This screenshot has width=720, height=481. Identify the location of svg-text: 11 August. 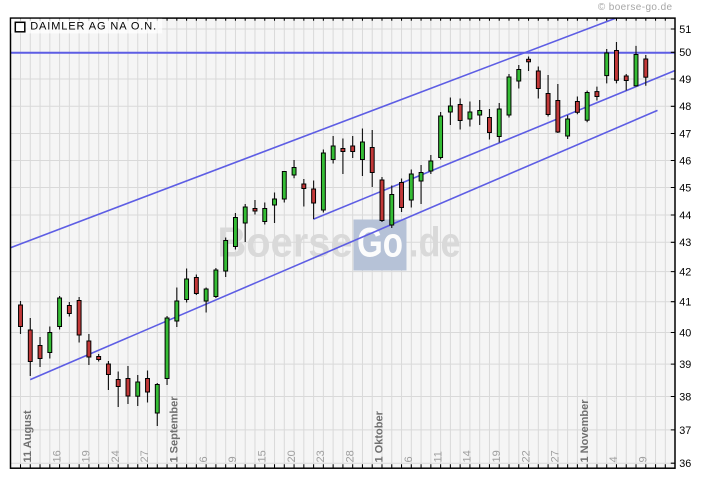
(28, 436).